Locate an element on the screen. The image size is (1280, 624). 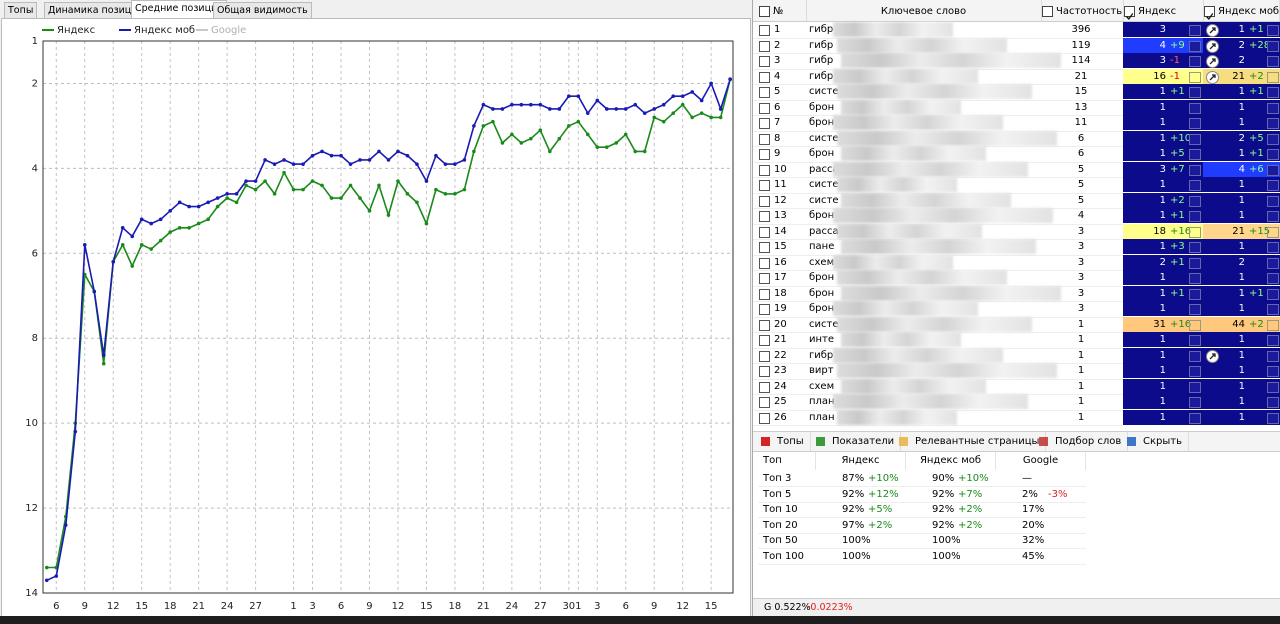
table-row: 14 расса 3 18 +16 21 +15 is located at coordinates (1016, 231).